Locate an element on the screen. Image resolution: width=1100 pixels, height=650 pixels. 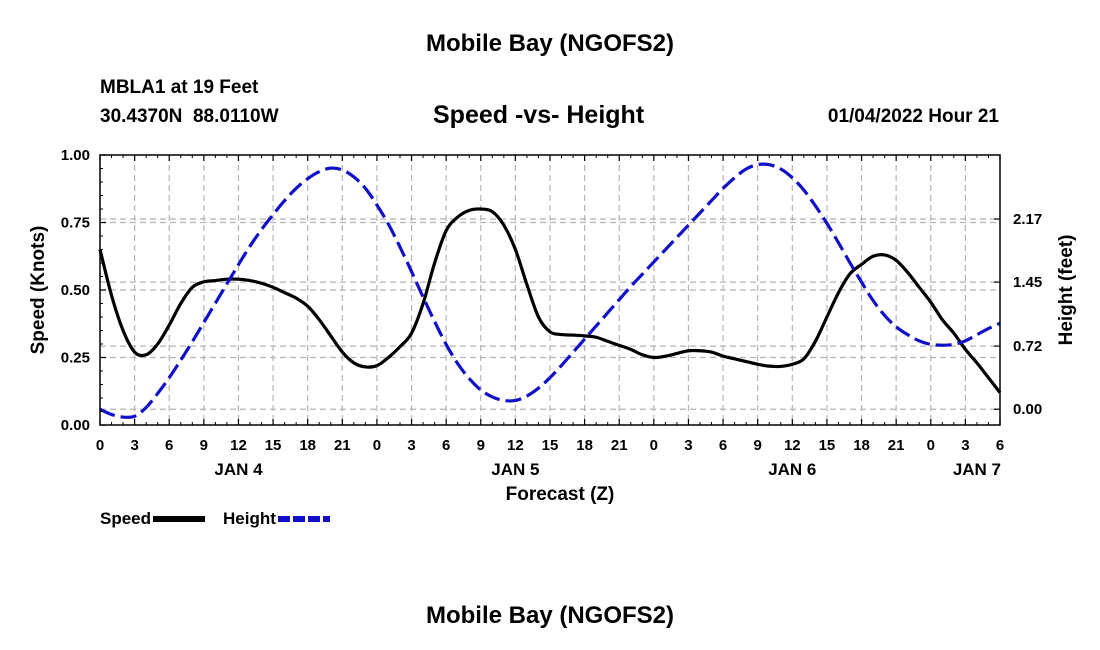
chart-title: Speed -vs- Height is located at coordinates (539, 115).